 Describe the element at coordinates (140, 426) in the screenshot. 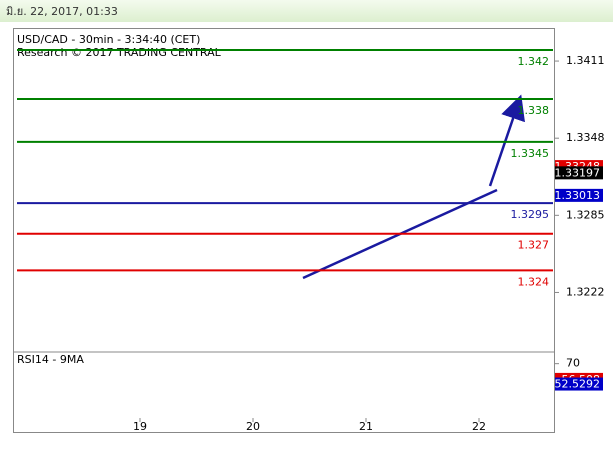

I see `x-tick-label: 19` at that location.